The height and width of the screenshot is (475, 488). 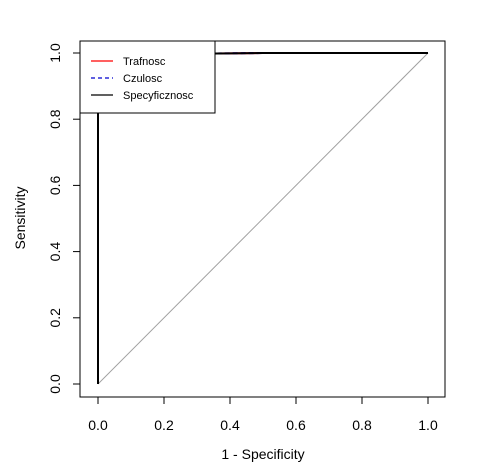 What do you see at coordinates (55, 252) in the screenshot?
I see `y-tick-label: 0.4` at bounding box center [55, 252].